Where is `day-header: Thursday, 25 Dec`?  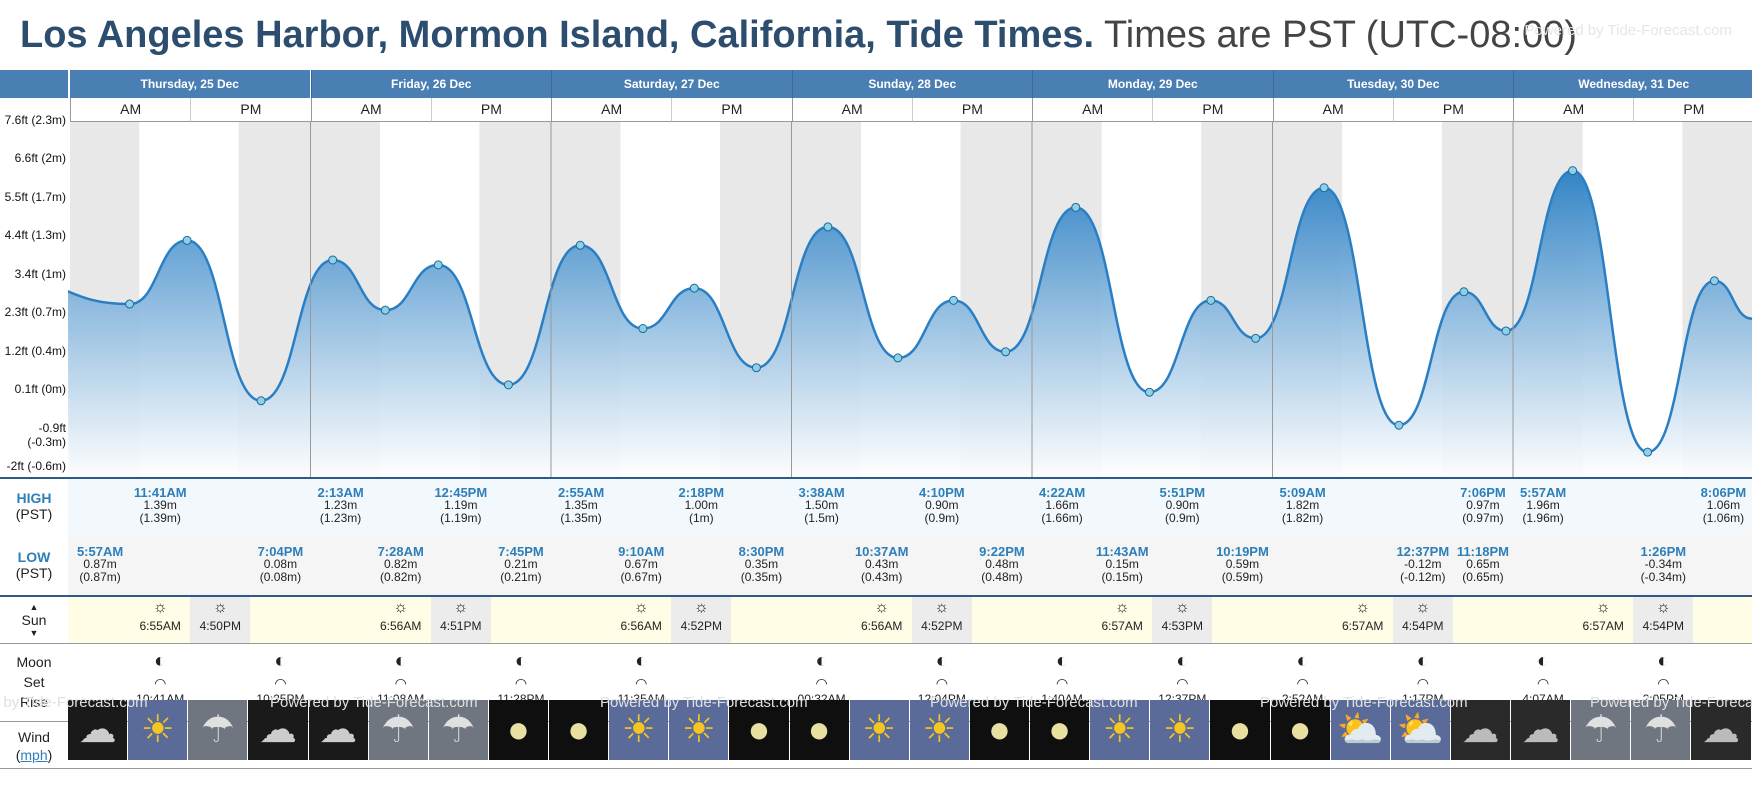
day-header: Thursday, 25 Dec is located at coordinates (190, 84).